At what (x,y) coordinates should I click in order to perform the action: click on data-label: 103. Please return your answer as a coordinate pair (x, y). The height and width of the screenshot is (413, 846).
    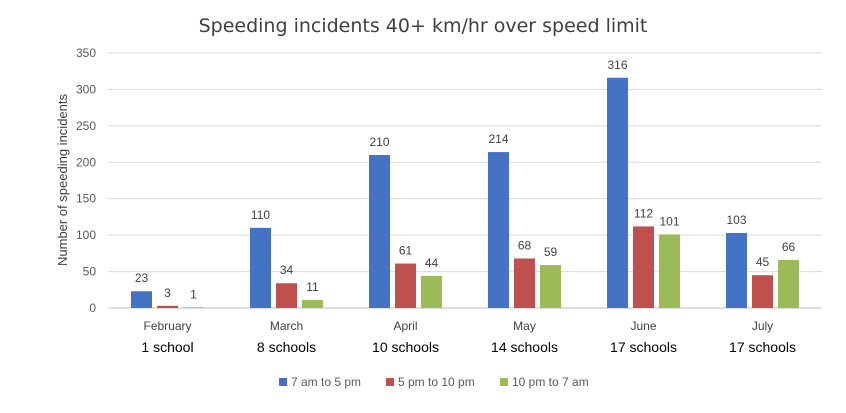
    Looking at the image, I should click on (736, 220).